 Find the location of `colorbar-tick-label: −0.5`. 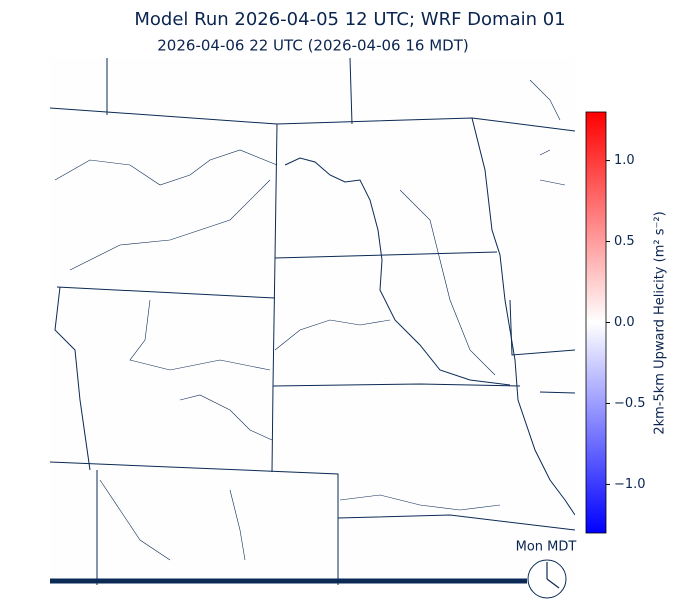

colorbar-tick-label: −0.5 is located at coordinates (630, 403).